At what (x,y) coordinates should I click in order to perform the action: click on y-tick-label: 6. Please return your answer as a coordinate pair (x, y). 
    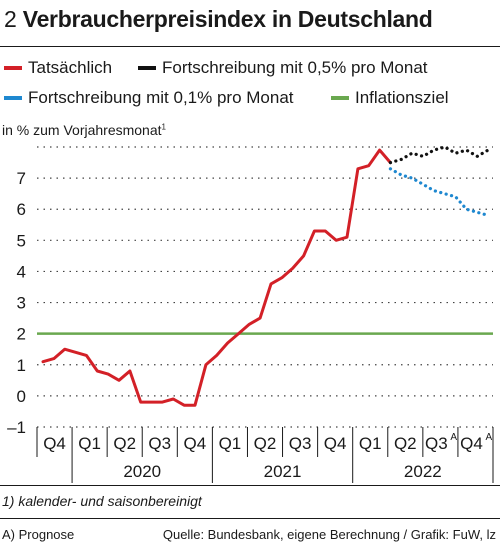
    Looking at the image, I should click on (21, 209).